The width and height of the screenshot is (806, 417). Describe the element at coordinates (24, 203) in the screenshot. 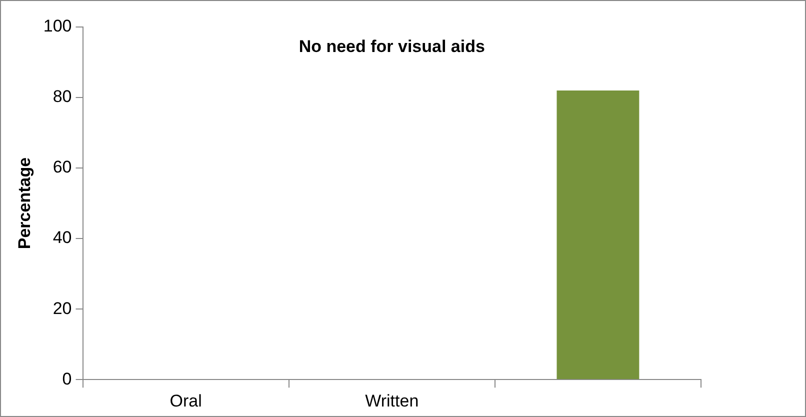

I see `y-axis-title: Percentage` at that location.